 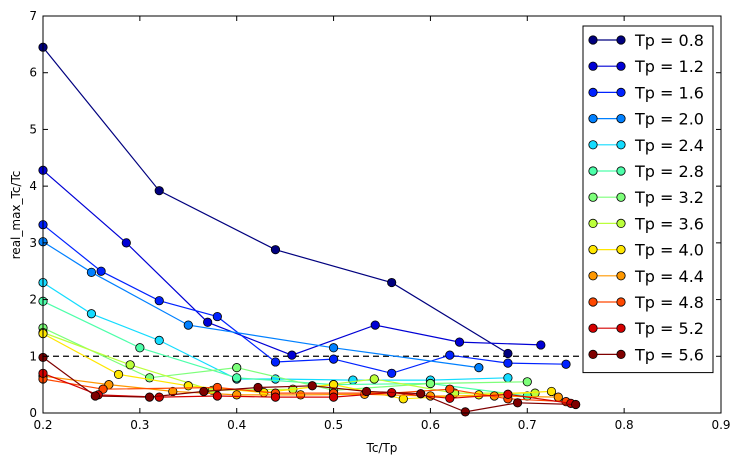 What do you see at coordinates (669, 171) in the screenshot?
I see `legend-label: Tp = 2.8` at bounding box center [669, 171].